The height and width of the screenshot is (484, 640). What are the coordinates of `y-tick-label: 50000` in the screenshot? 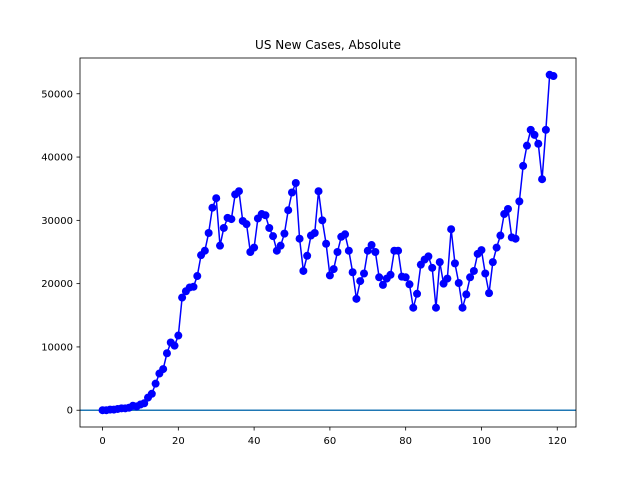 It's located at (57, 94).